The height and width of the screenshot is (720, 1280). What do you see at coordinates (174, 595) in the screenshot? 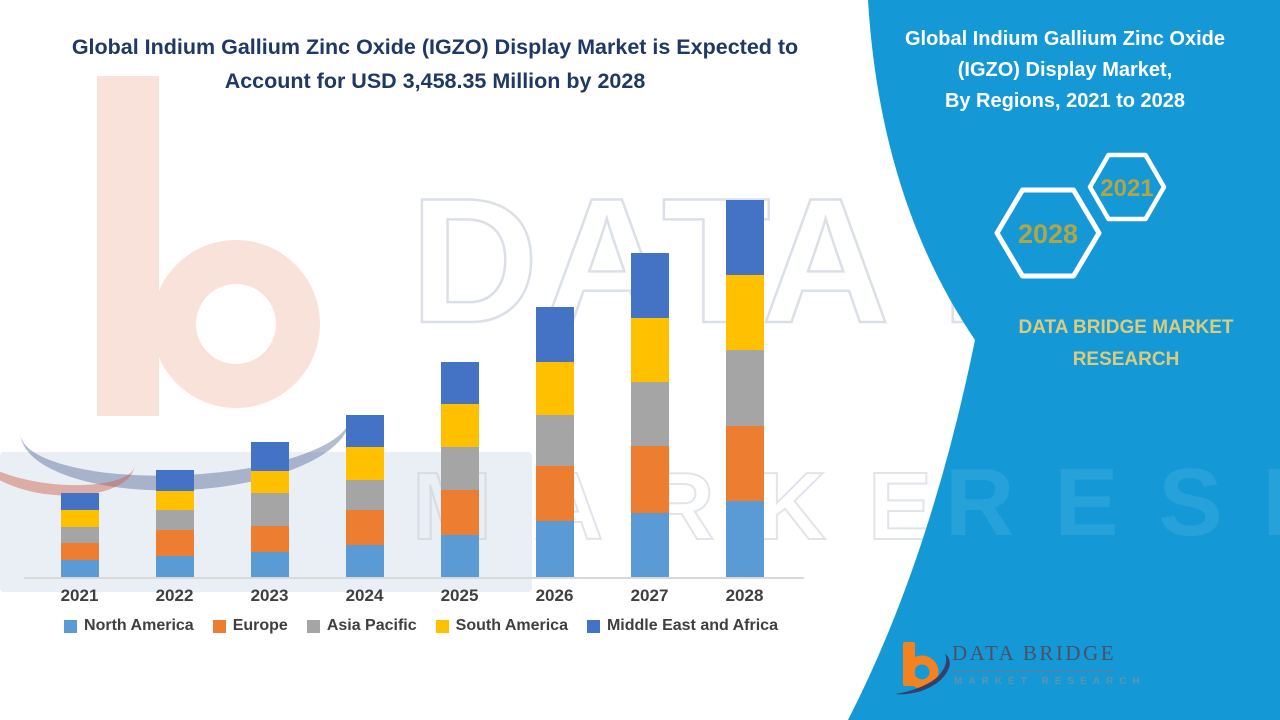
I see `x-axis-label-2022: 2022` at bounding box center [174, 595].